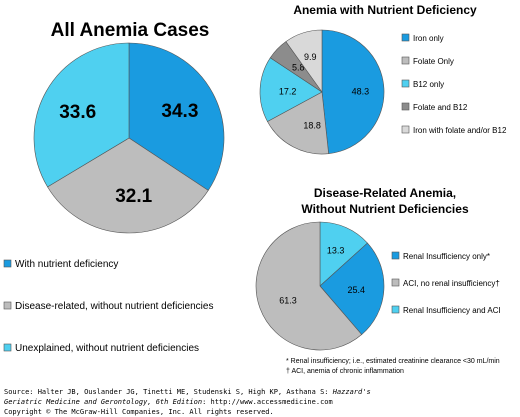  Describe the element at coordinates (385, 209) in the screenshot. I see `chart-title-disease-line2: Without Nutrient Deficiencies` at that location.